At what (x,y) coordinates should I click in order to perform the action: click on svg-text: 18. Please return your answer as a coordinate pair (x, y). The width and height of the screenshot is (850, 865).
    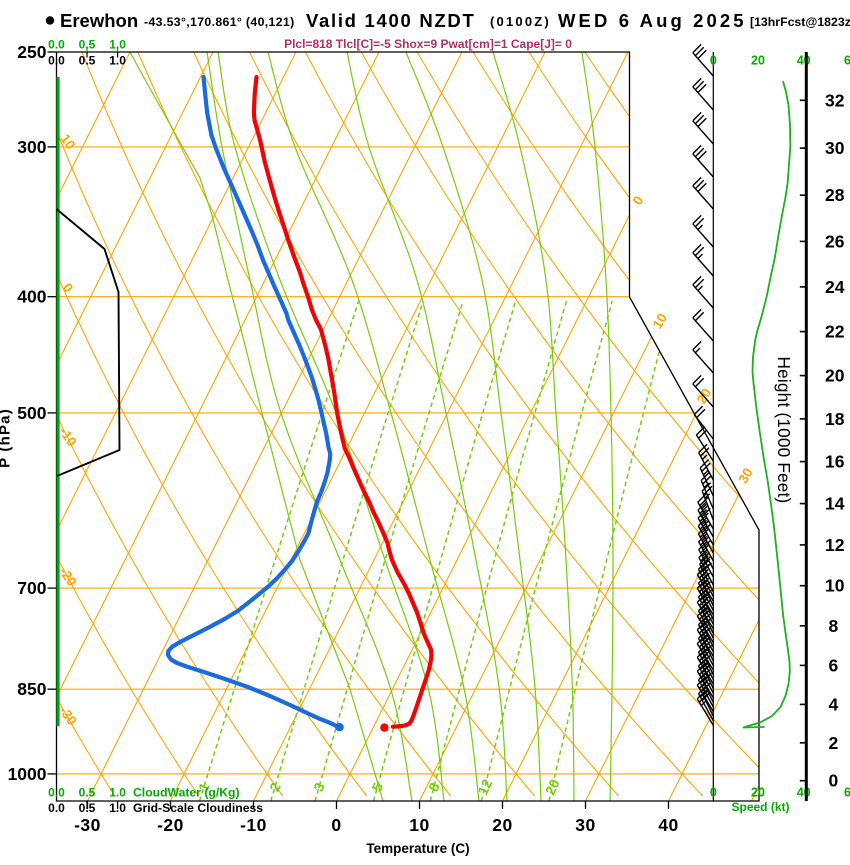
    Looking at the image, I should click on (835, 419).